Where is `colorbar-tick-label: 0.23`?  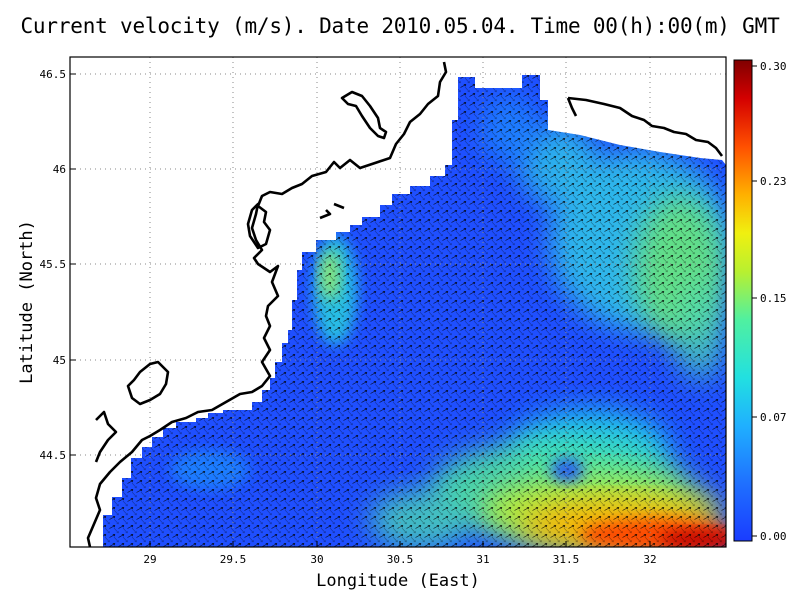 colorbar-tick-label: 0.23 is located at coordinates (773, 181).